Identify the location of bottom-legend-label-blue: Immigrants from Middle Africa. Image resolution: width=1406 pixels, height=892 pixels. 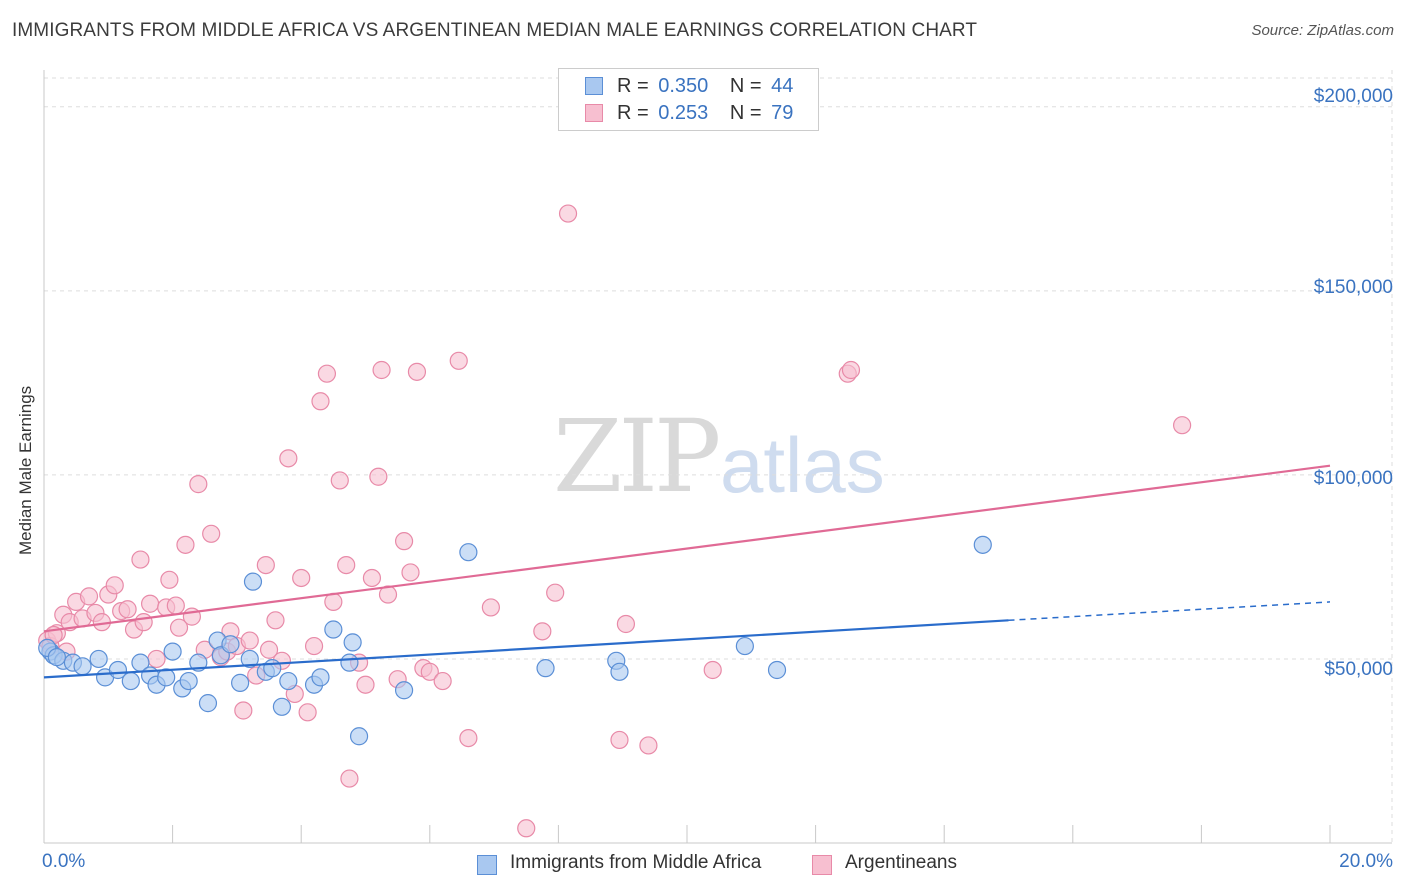
(636, 862).